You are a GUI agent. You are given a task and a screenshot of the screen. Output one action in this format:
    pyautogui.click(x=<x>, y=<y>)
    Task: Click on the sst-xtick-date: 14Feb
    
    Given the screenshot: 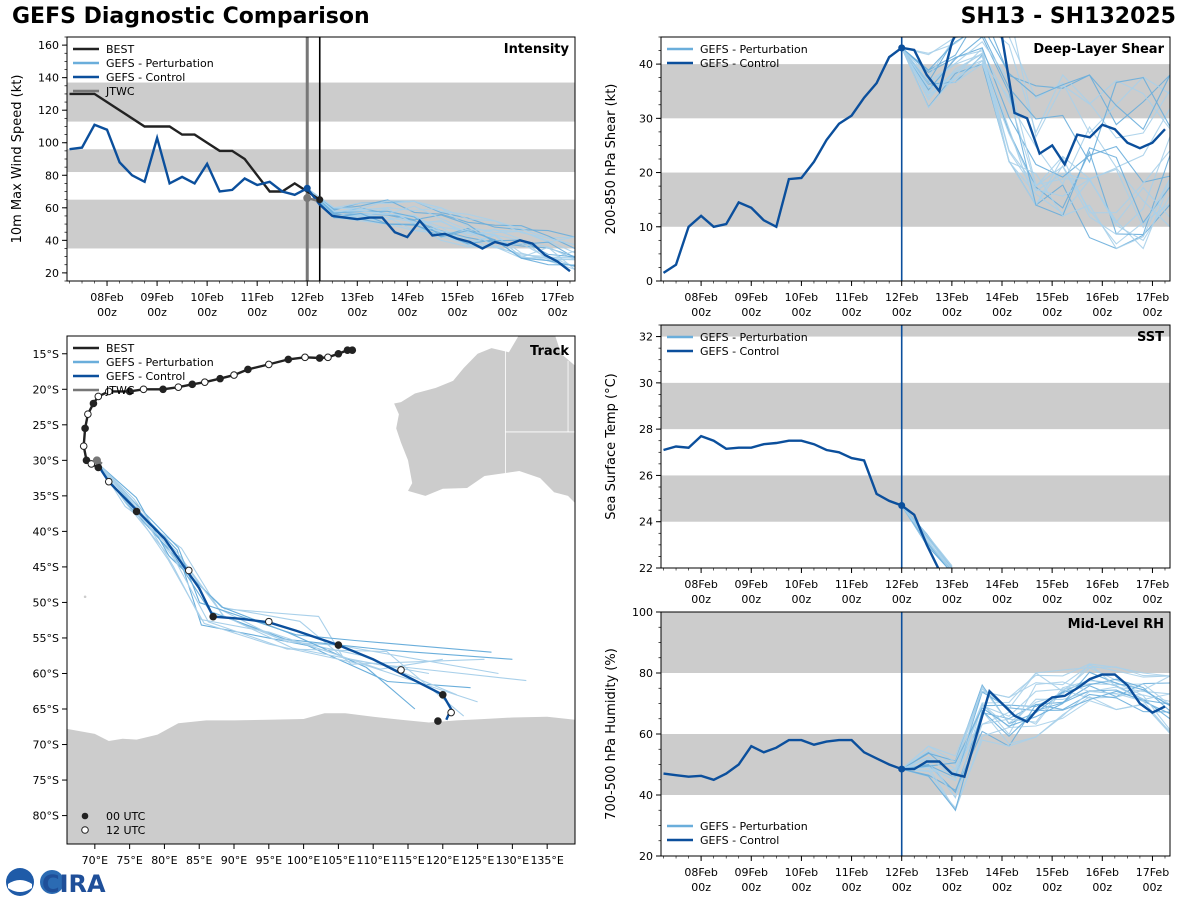 What is the action you would take?
    pyautogui.click(x=1001, y=584)
    